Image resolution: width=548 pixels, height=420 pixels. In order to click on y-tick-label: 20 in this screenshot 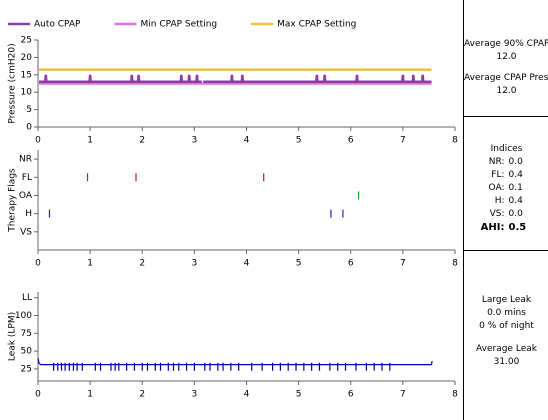, I will do `click(27, 58)`.